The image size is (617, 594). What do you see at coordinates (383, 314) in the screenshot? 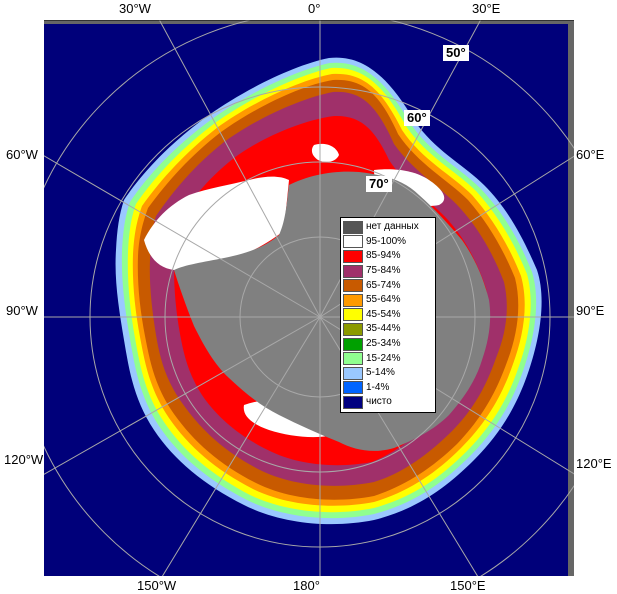
I see `legend-label: 45-54%` at bounding box center [383, 314].